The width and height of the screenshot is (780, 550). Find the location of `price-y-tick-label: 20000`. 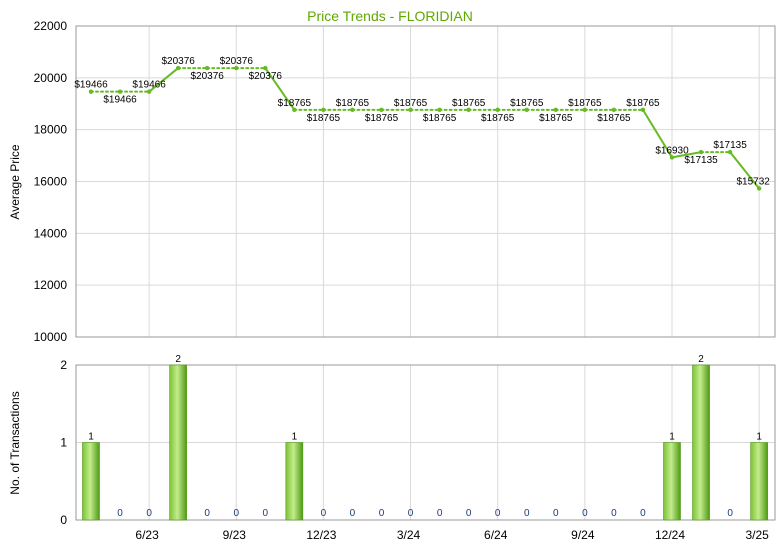

price-y-tick-label: 20000 is located at coordinates (51, 78).